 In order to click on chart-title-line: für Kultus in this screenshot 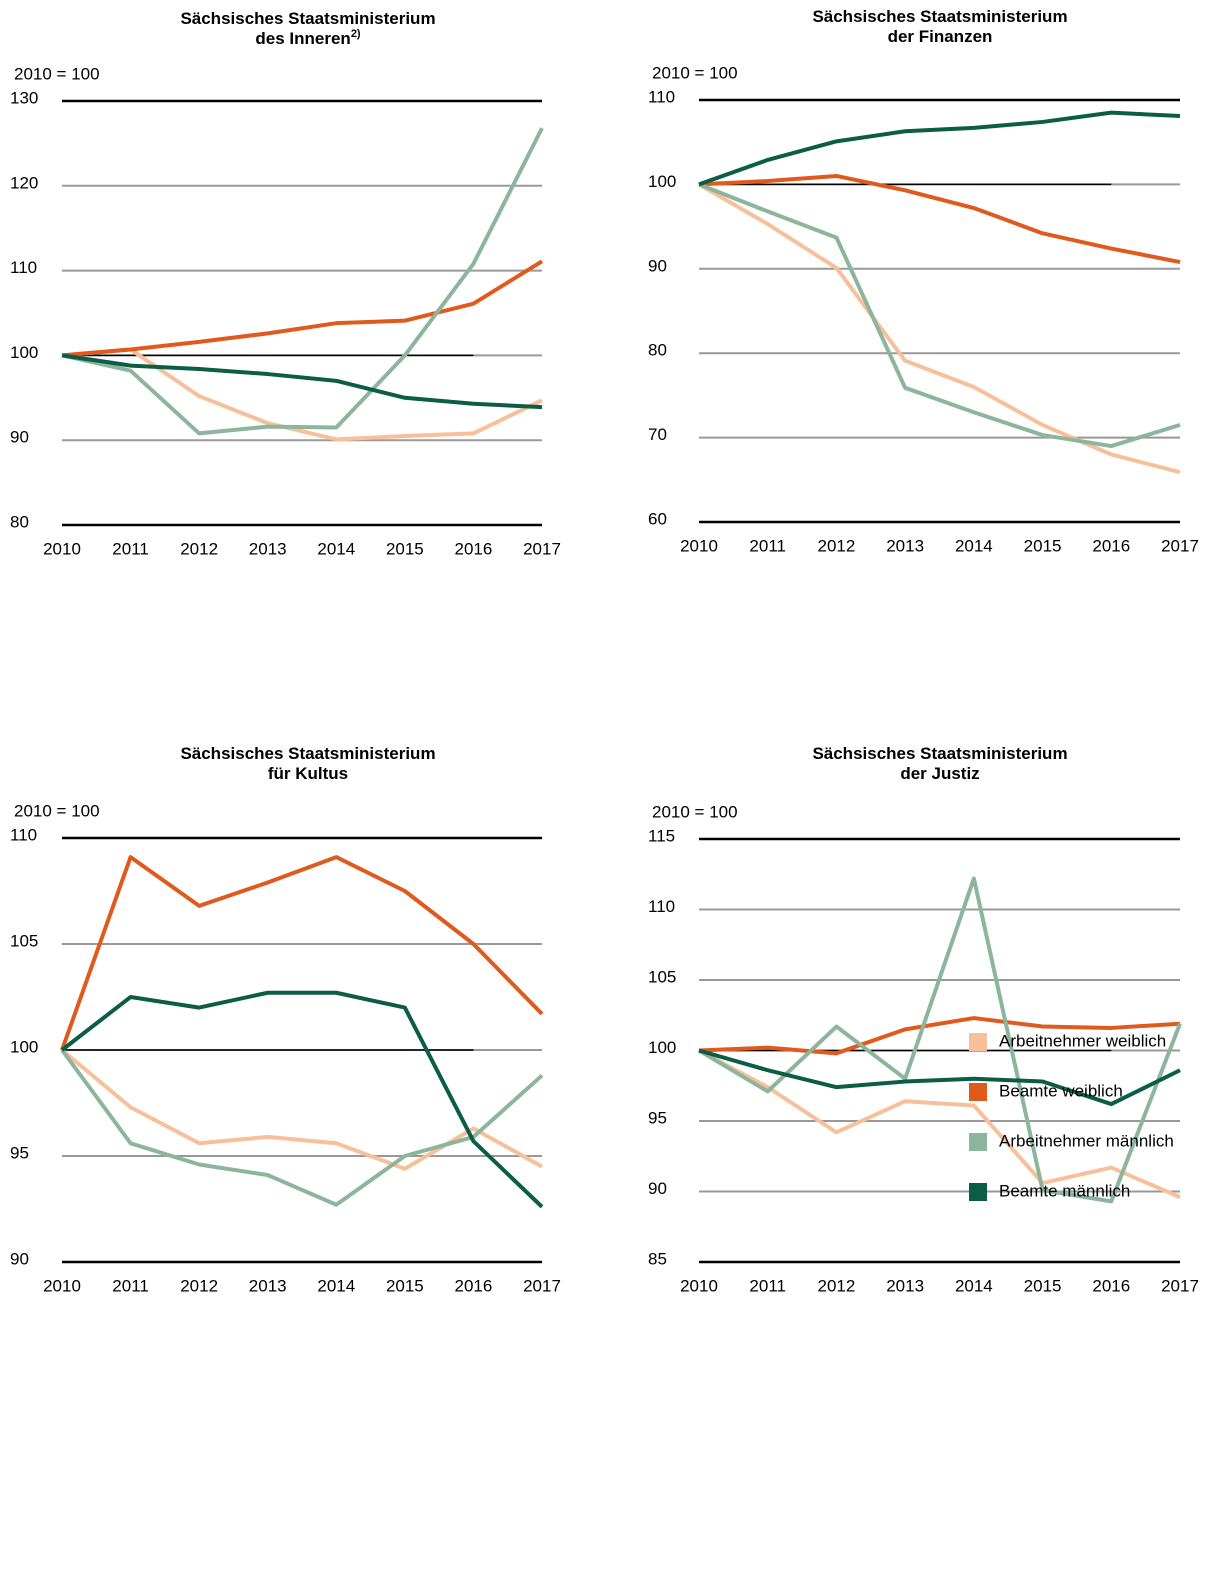, I will do `click(308, 773)`.